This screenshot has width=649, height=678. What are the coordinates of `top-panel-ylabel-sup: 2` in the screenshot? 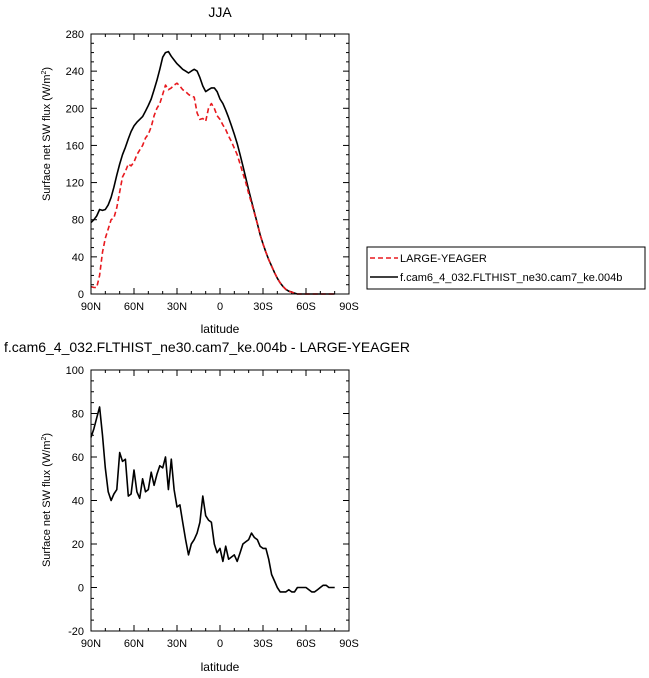 It's located at (44, 73).